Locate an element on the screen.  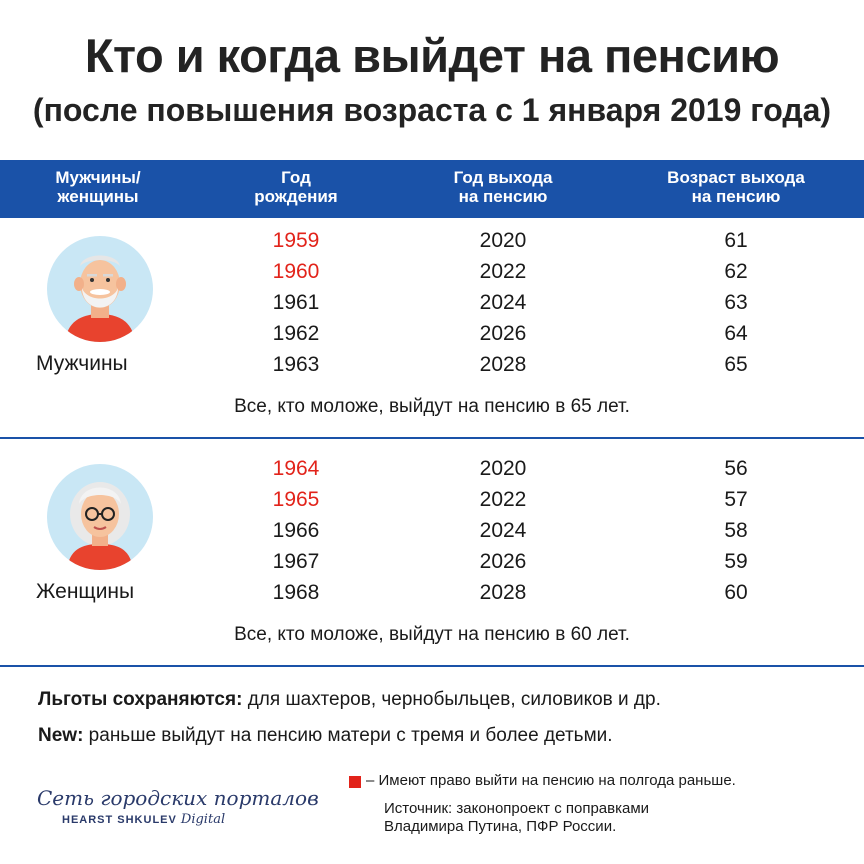
old-woman-avatar-icon is located at coordinates (100, 517).